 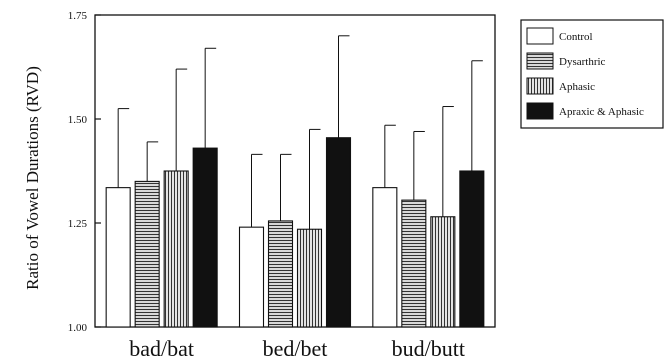 I want to click on legend-entry: Dysarthric, so click(x=582, y=62).